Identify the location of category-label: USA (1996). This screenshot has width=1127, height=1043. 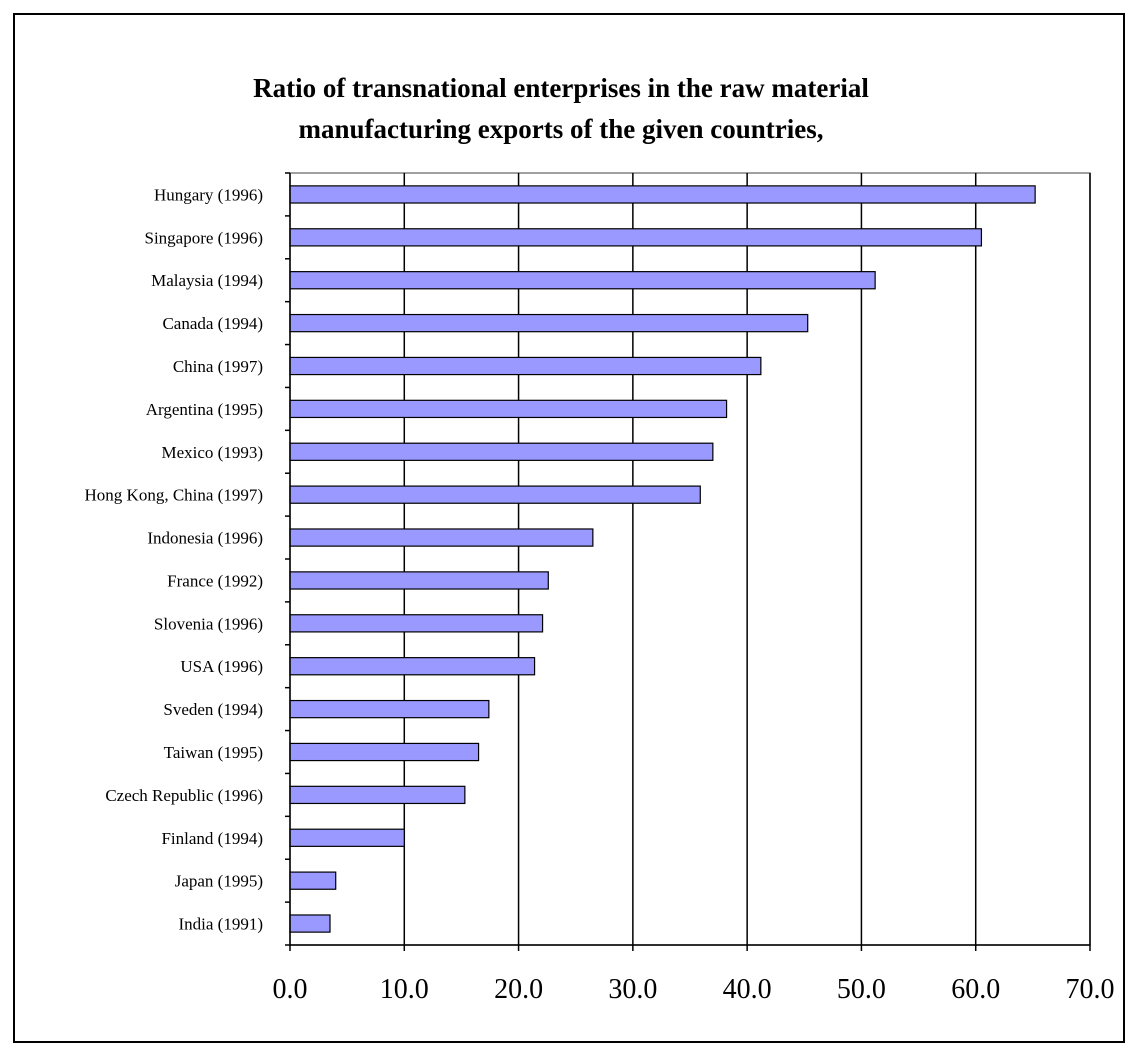
(221, 666).